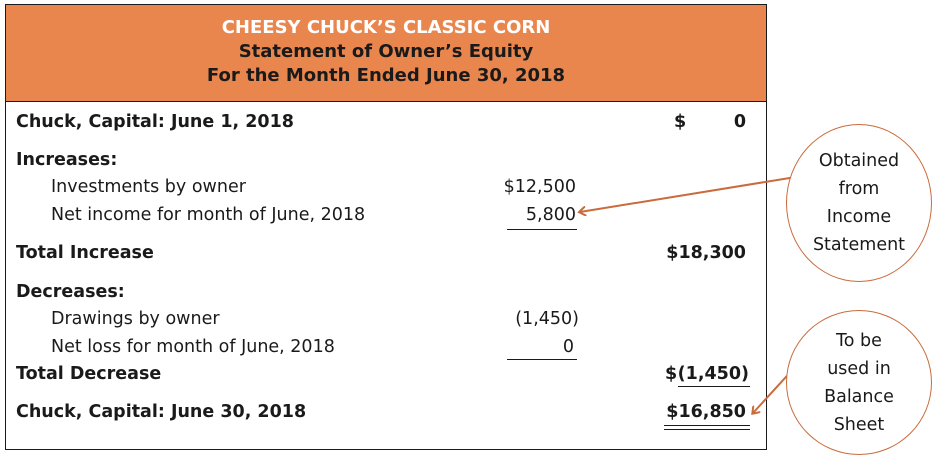  I want to click on total-decrease-label: Total Decrease, so click(89, 374).